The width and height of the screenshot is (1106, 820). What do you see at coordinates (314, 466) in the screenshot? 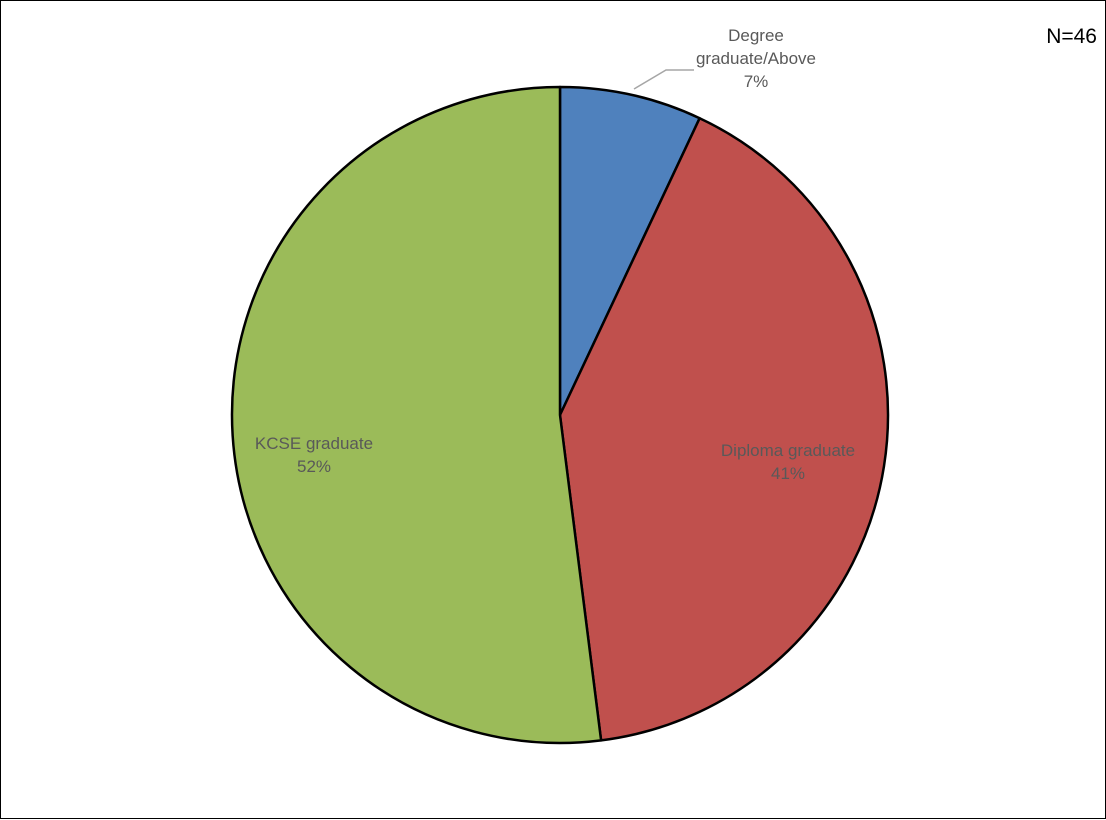
I see `slice-percent-2-1: 52%` at bounding box center [314, 466].